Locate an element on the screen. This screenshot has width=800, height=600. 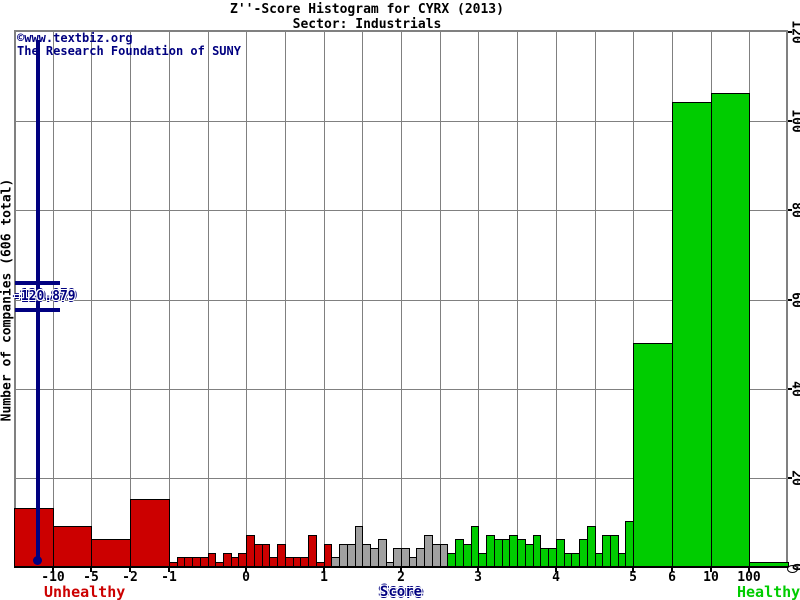
chart-subtitle: Sector: Industrials is located at coordinates (367, 24).